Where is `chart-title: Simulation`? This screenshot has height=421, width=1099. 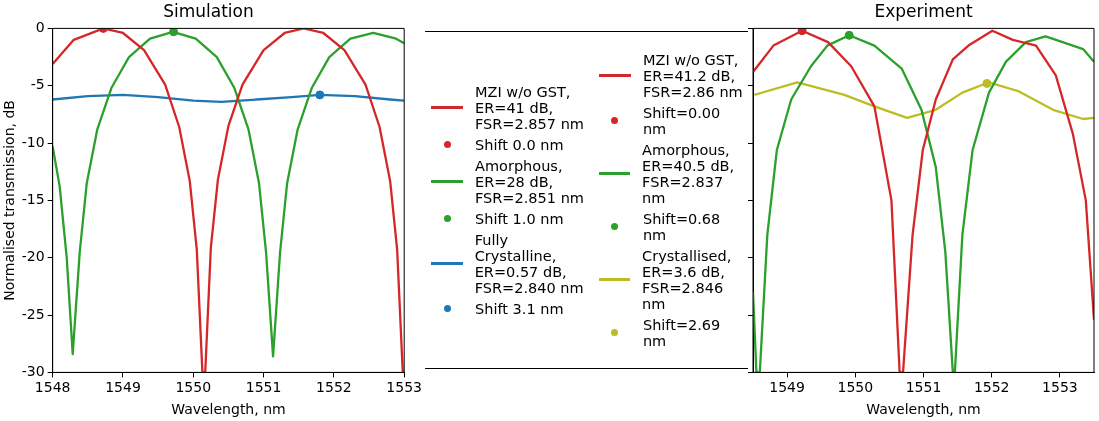
chart-title: Simulation is located at coordinates (208, 10).